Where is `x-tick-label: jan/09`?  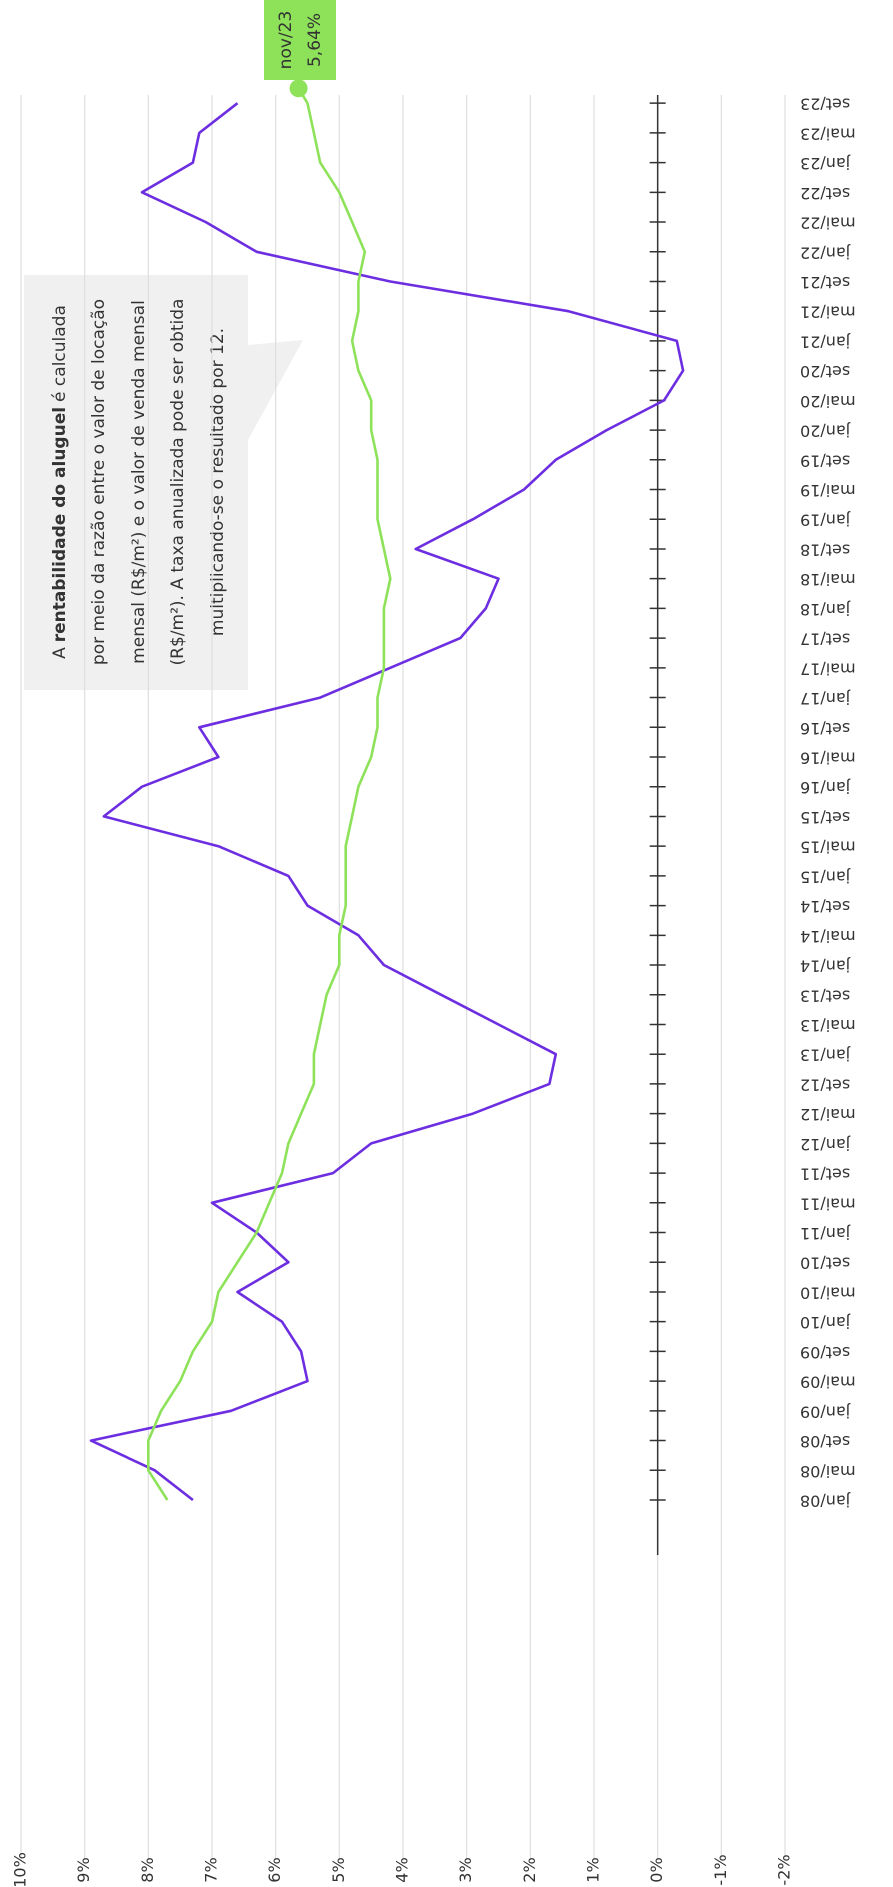 x-tick-label: jan/09 is located at coordinates (825, 1411).